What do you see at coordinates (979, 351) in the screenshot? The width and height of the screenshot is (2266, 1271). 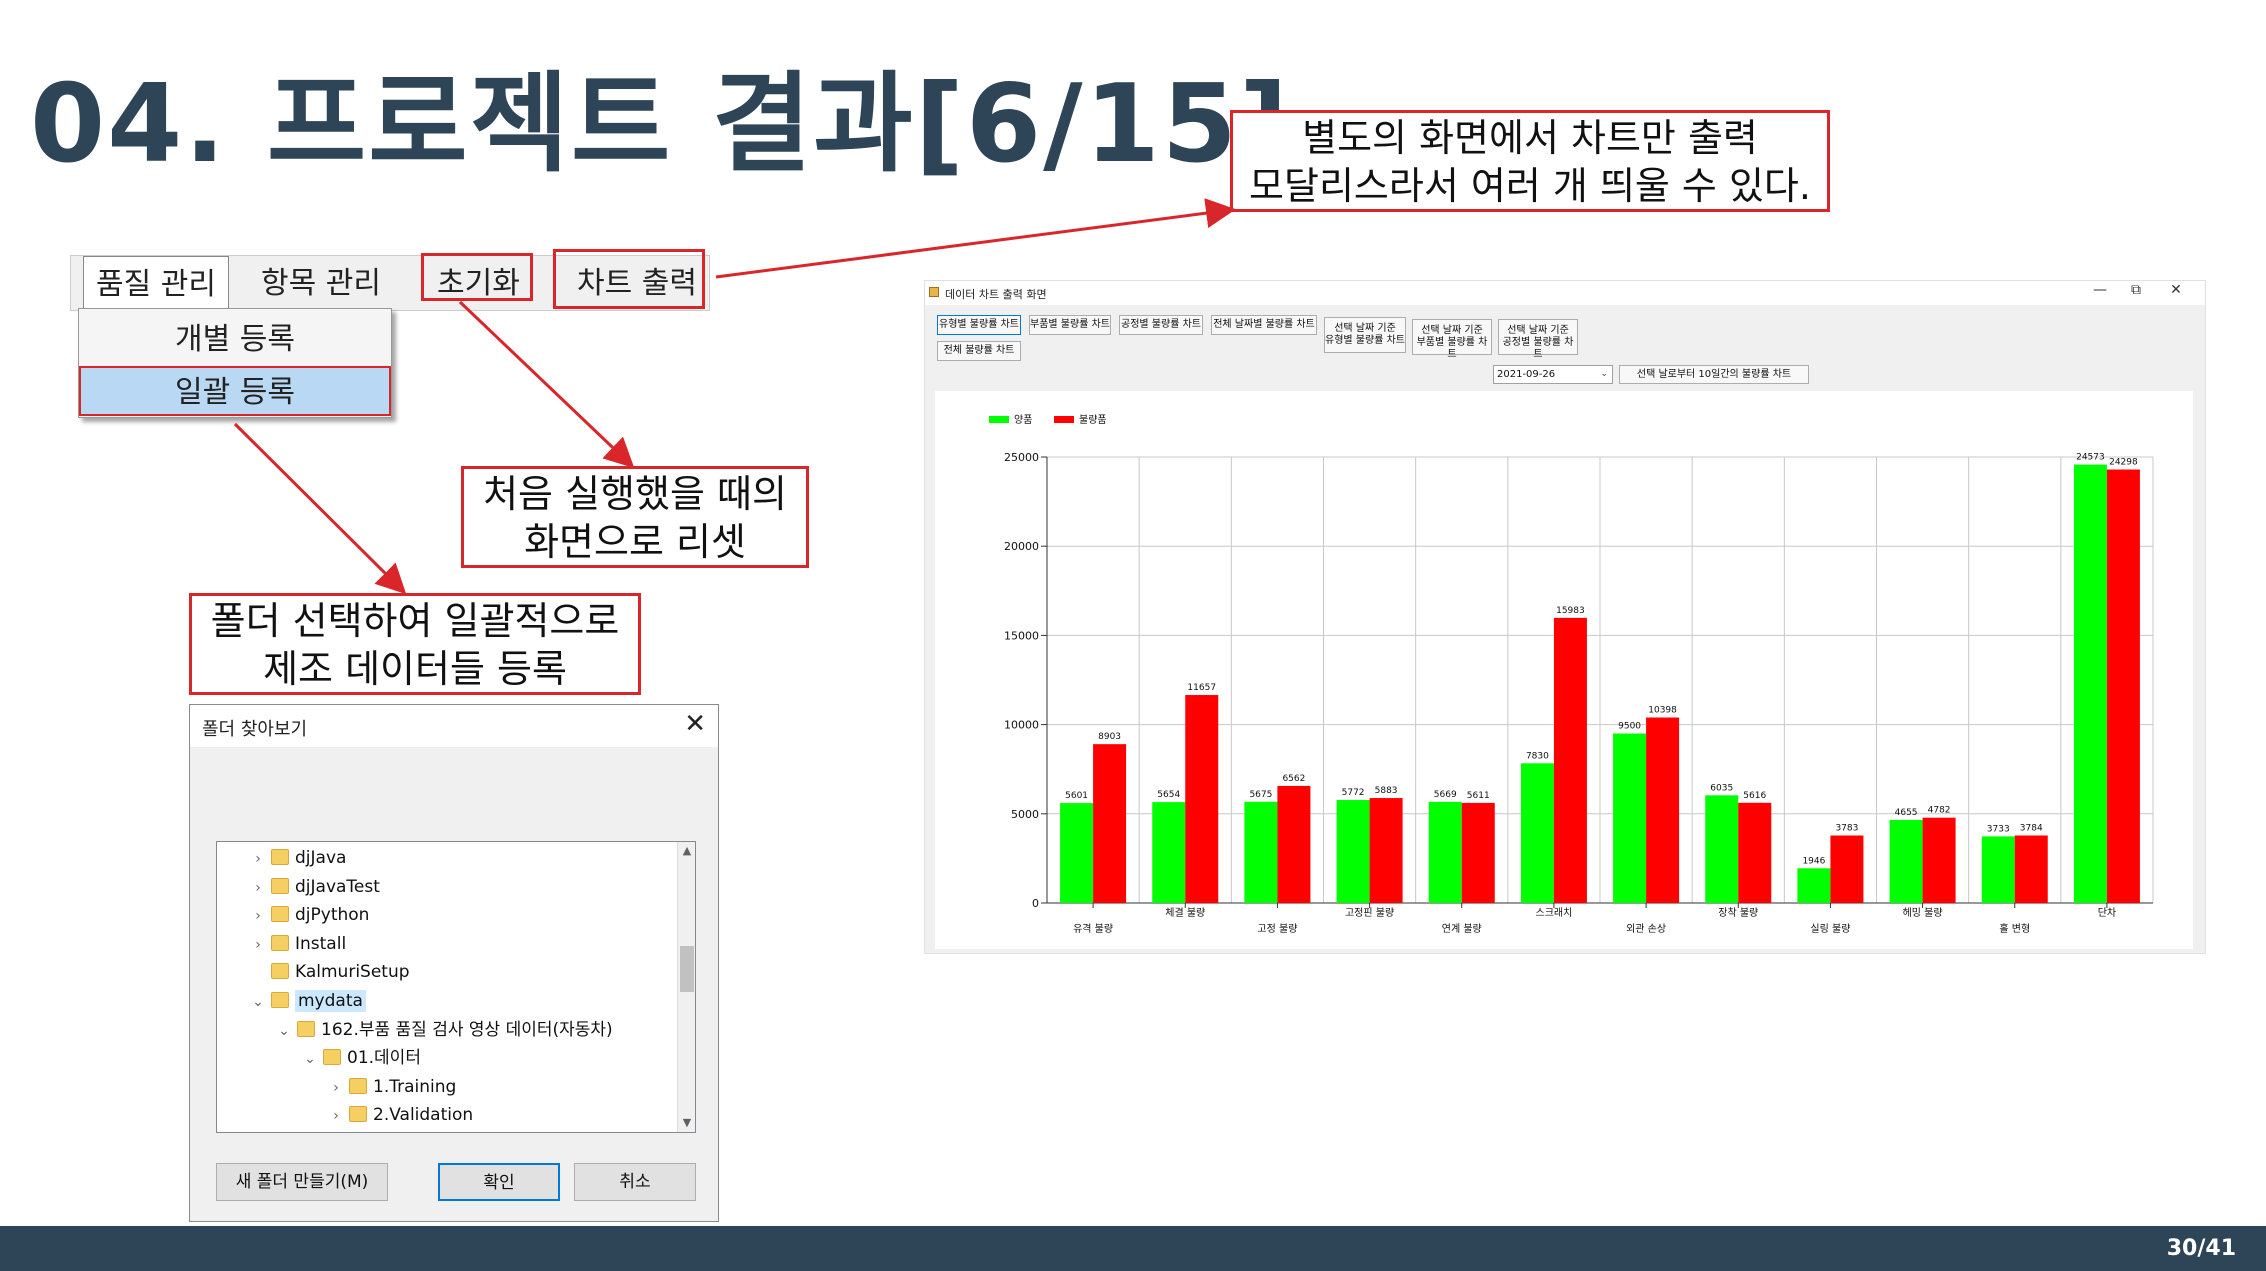 I see `all-defect-chart-button: 전체 불량률 차트` at bounding box center [979, 351].